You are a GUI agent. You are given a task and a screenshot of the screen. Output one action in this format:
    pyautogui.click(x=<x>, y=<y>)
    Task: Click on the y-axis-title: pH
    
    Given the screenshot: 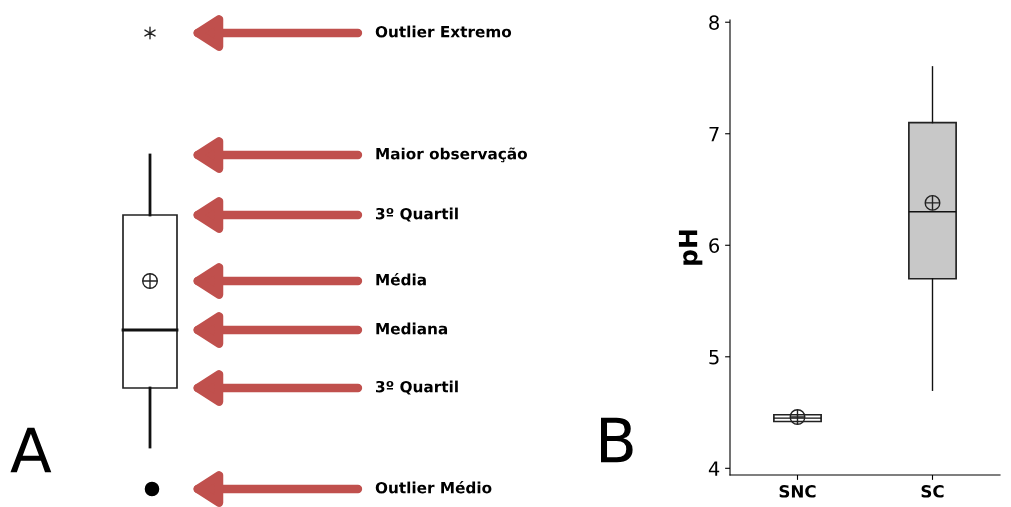 What is the action you would take?
    pyautogui.click(x=690, y=247)
    